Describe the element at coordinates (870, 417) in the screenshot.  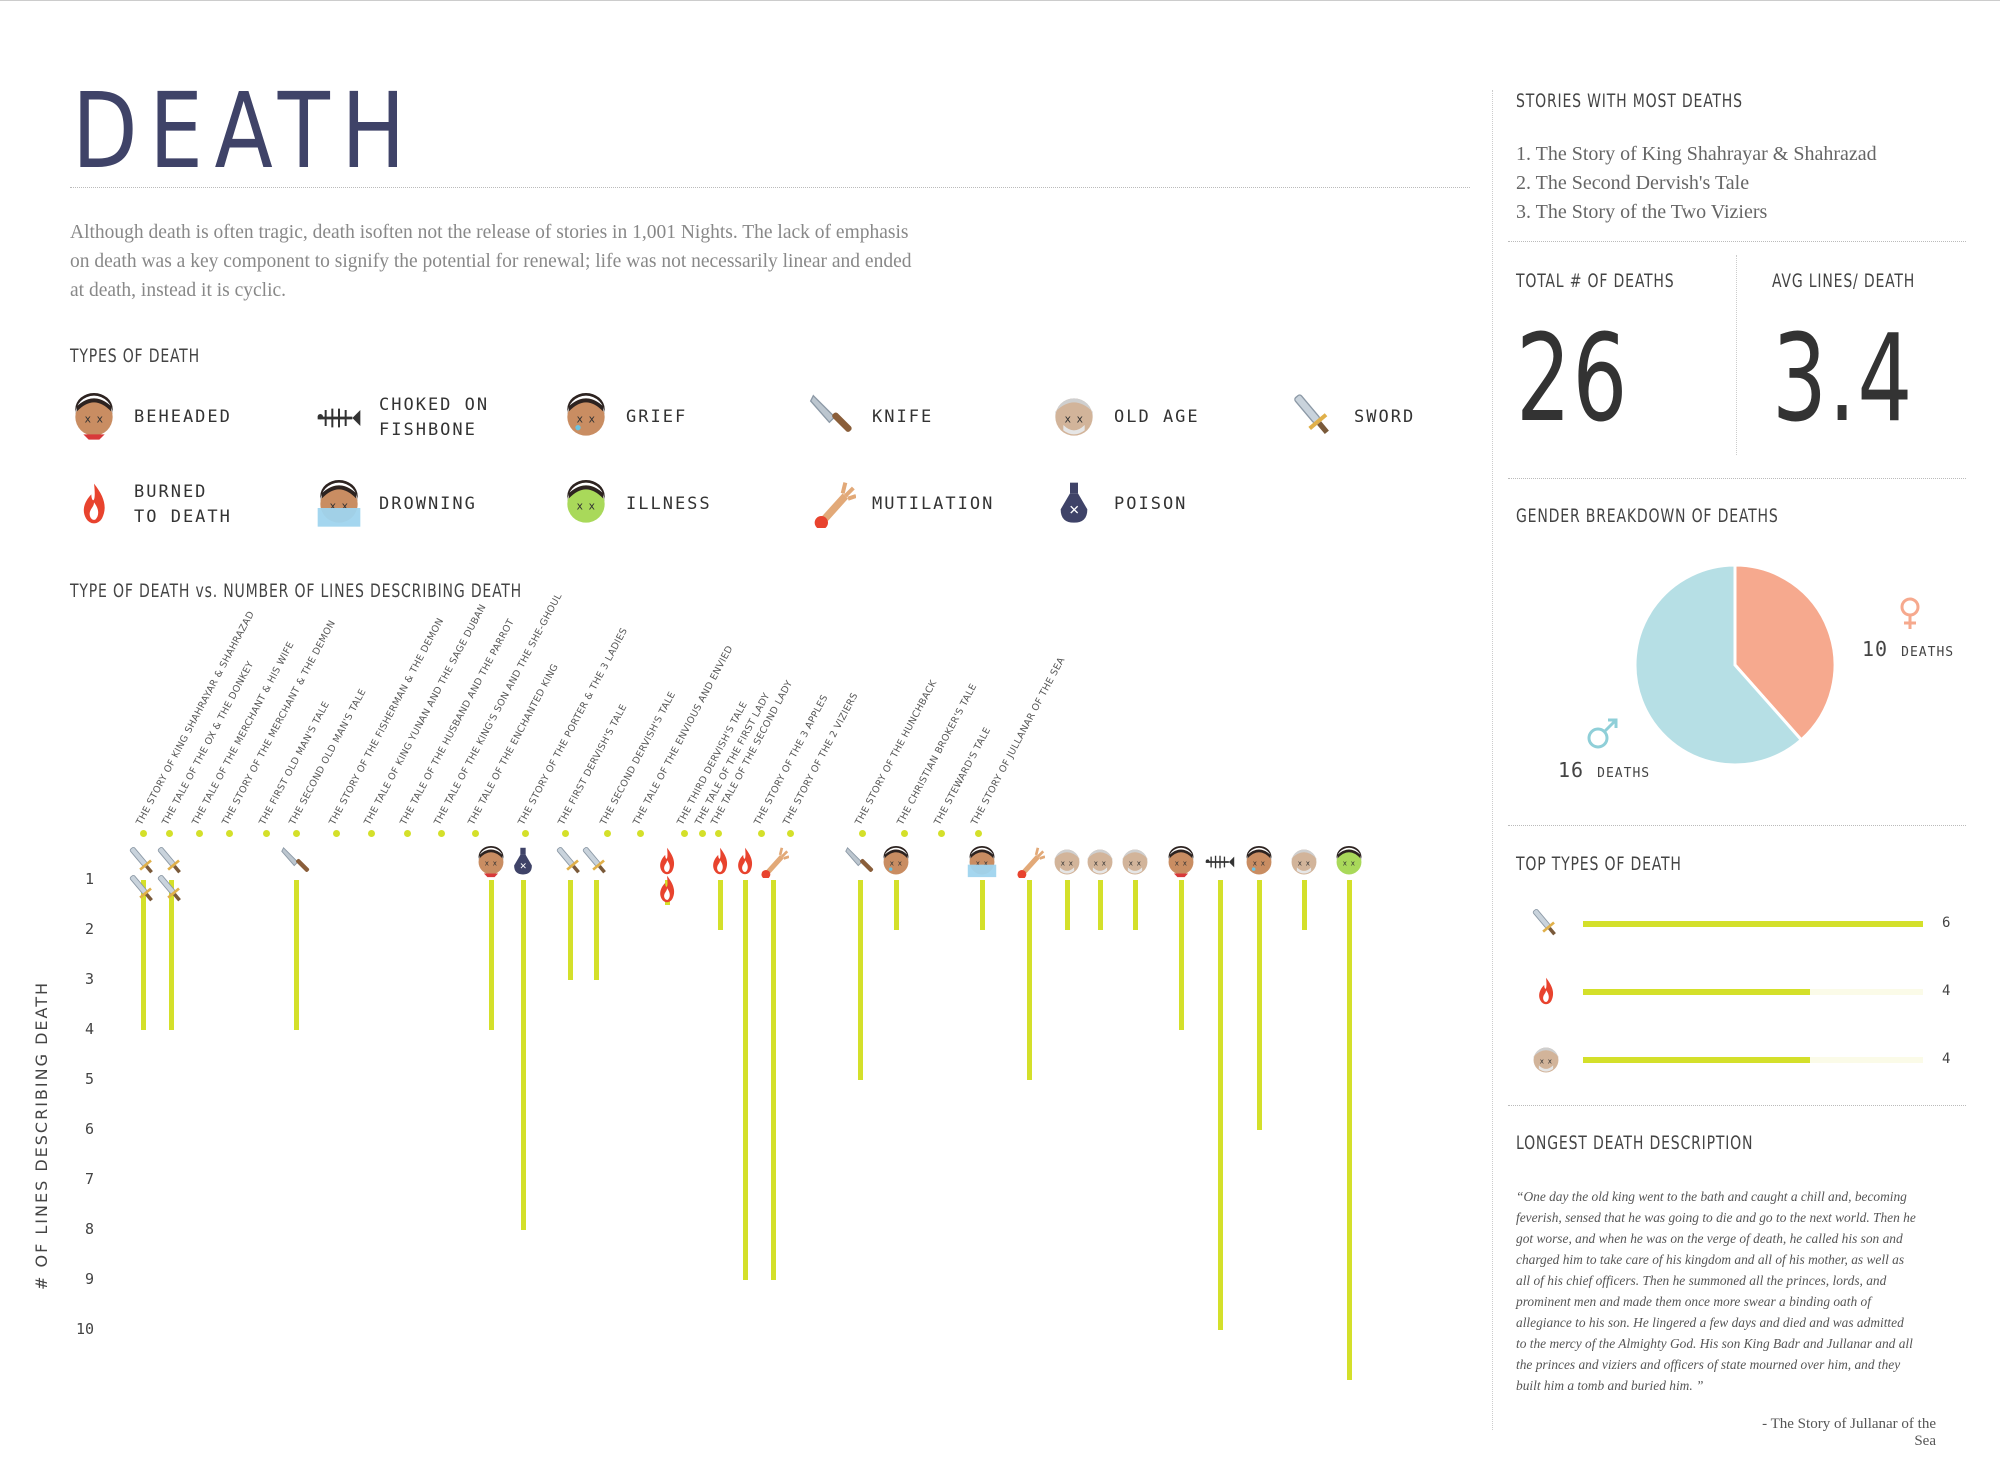
I see `legend-item: KNIFE` at that location.